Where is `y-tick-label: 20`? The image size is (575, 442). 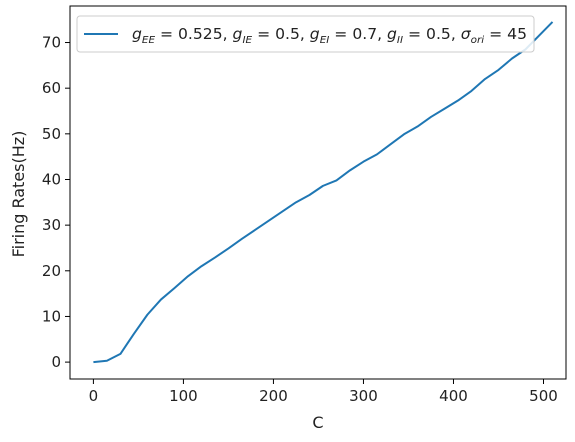
y-tick-label: 20 is located at coordinates (51, 271).